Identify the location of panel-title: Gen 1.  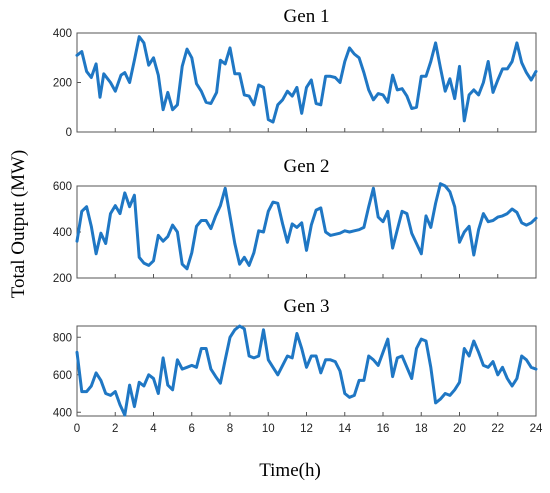
(307, 16).